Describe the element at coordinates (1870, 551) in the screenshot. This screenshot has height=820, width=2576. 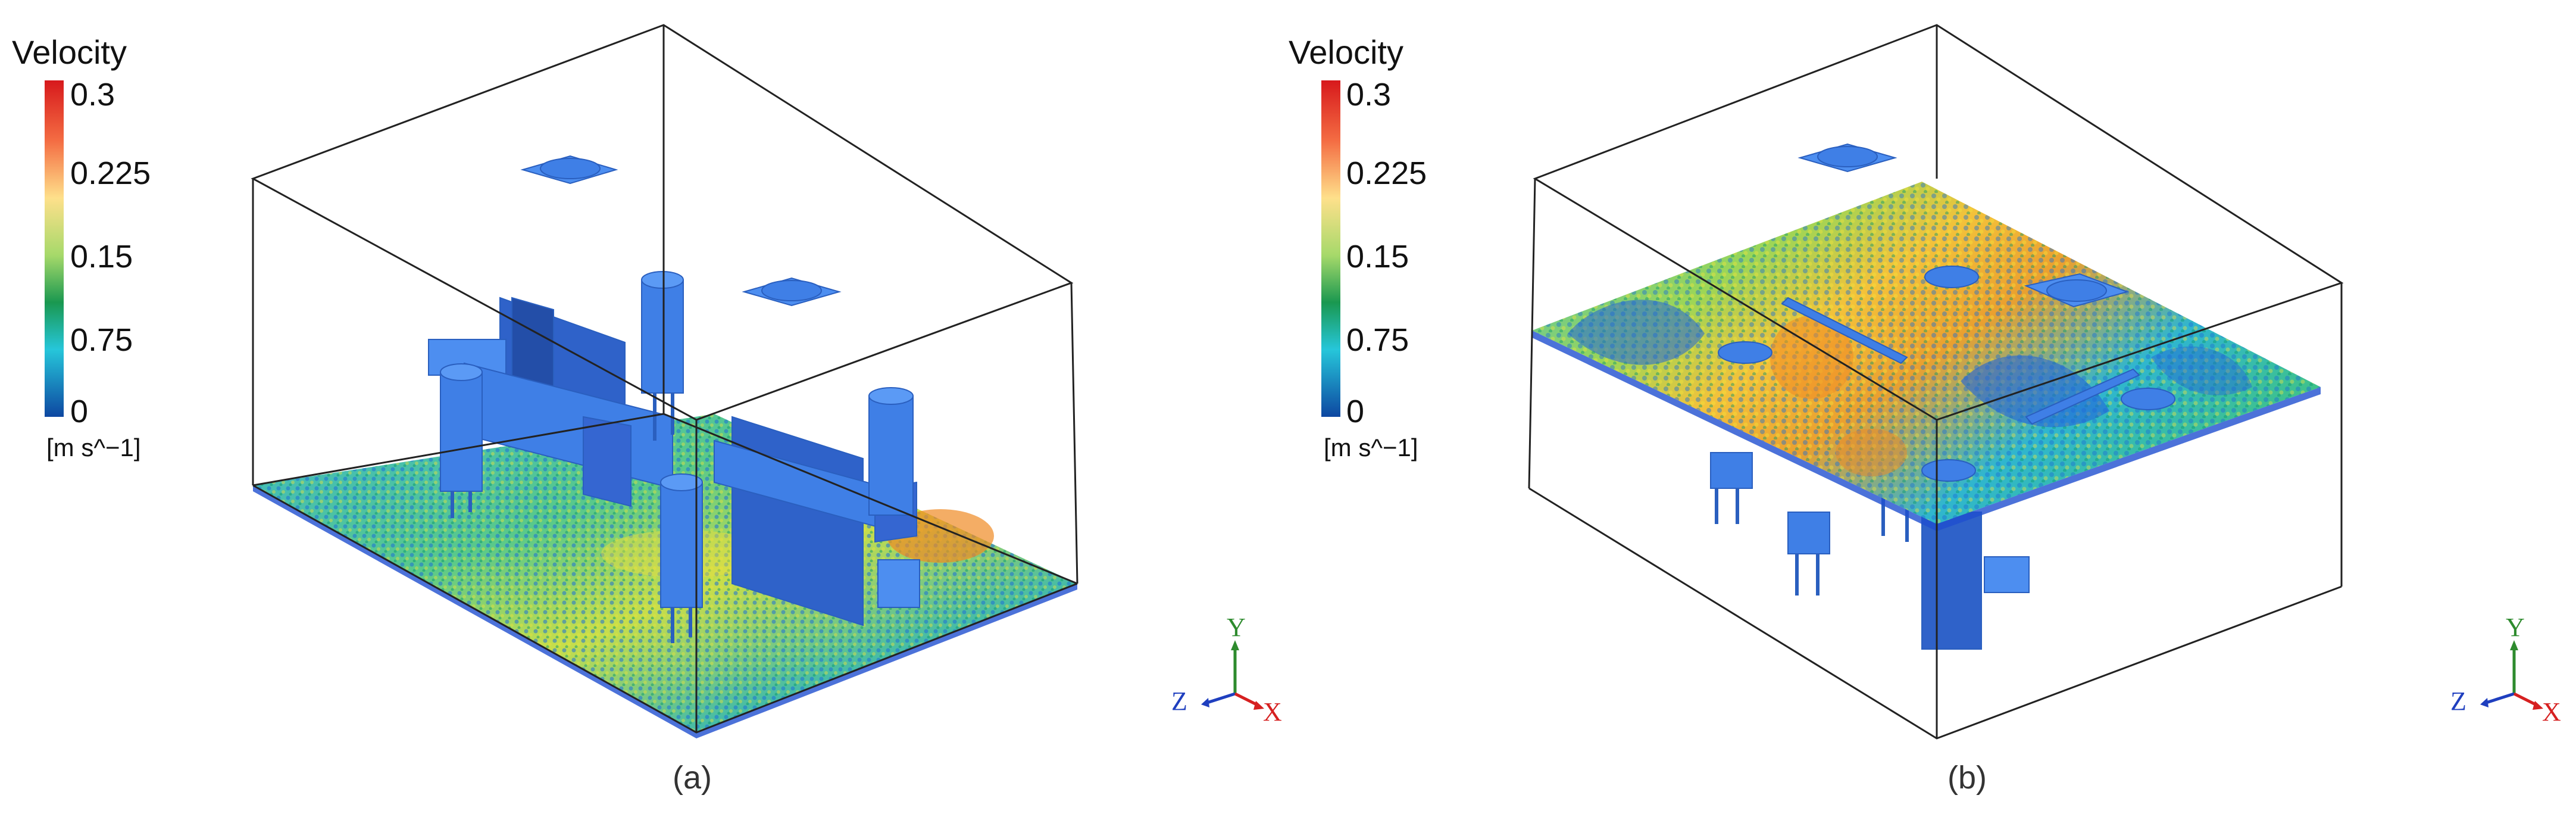
I see `equipment-below` at that location.